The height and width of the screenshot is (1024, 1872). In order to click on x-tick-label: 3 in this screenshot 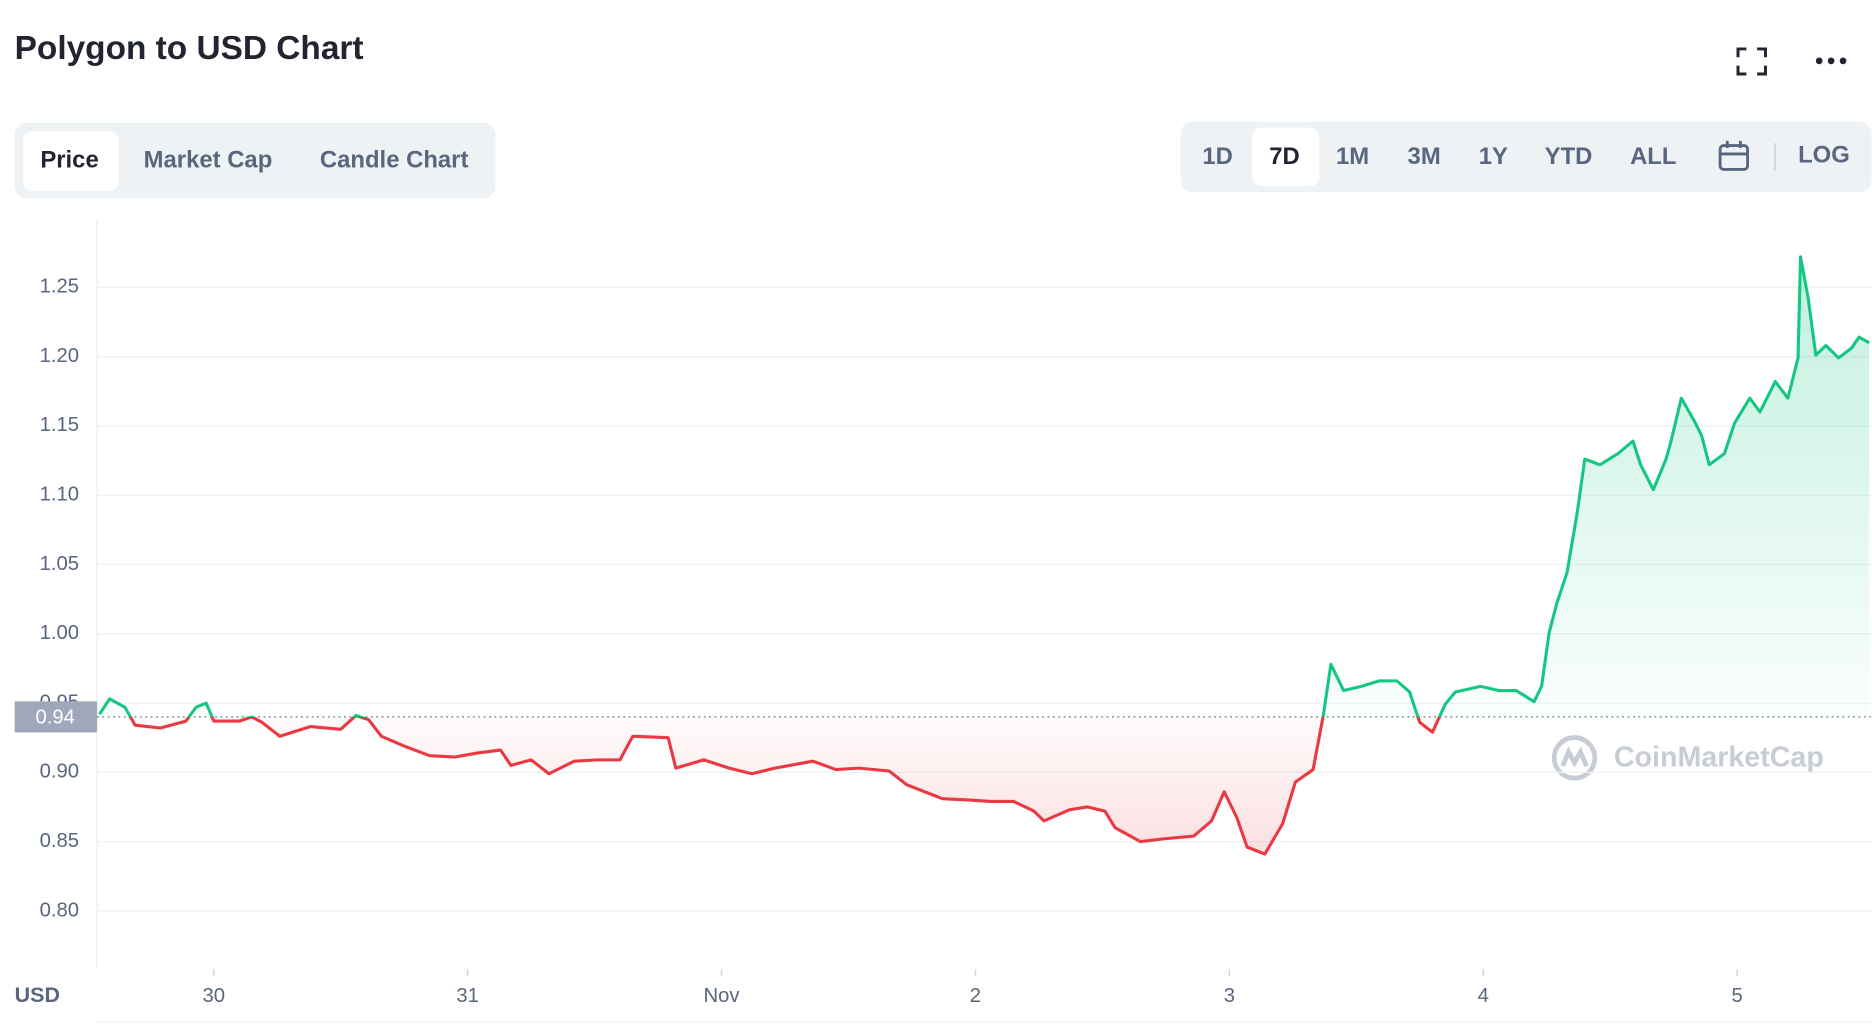, I will do `click(1229, 996)`.